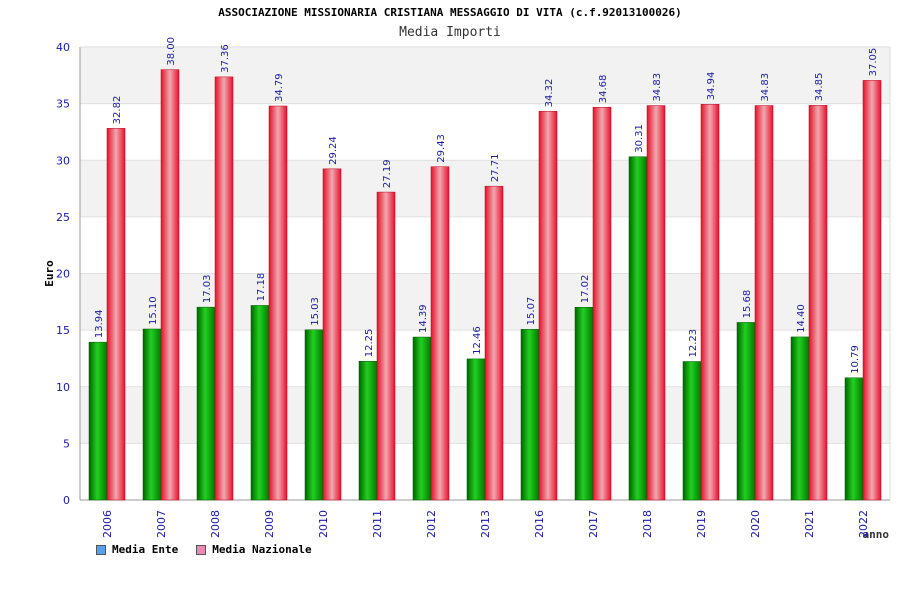  I want to click on x-tick-label: 2009, so click(269, 524).